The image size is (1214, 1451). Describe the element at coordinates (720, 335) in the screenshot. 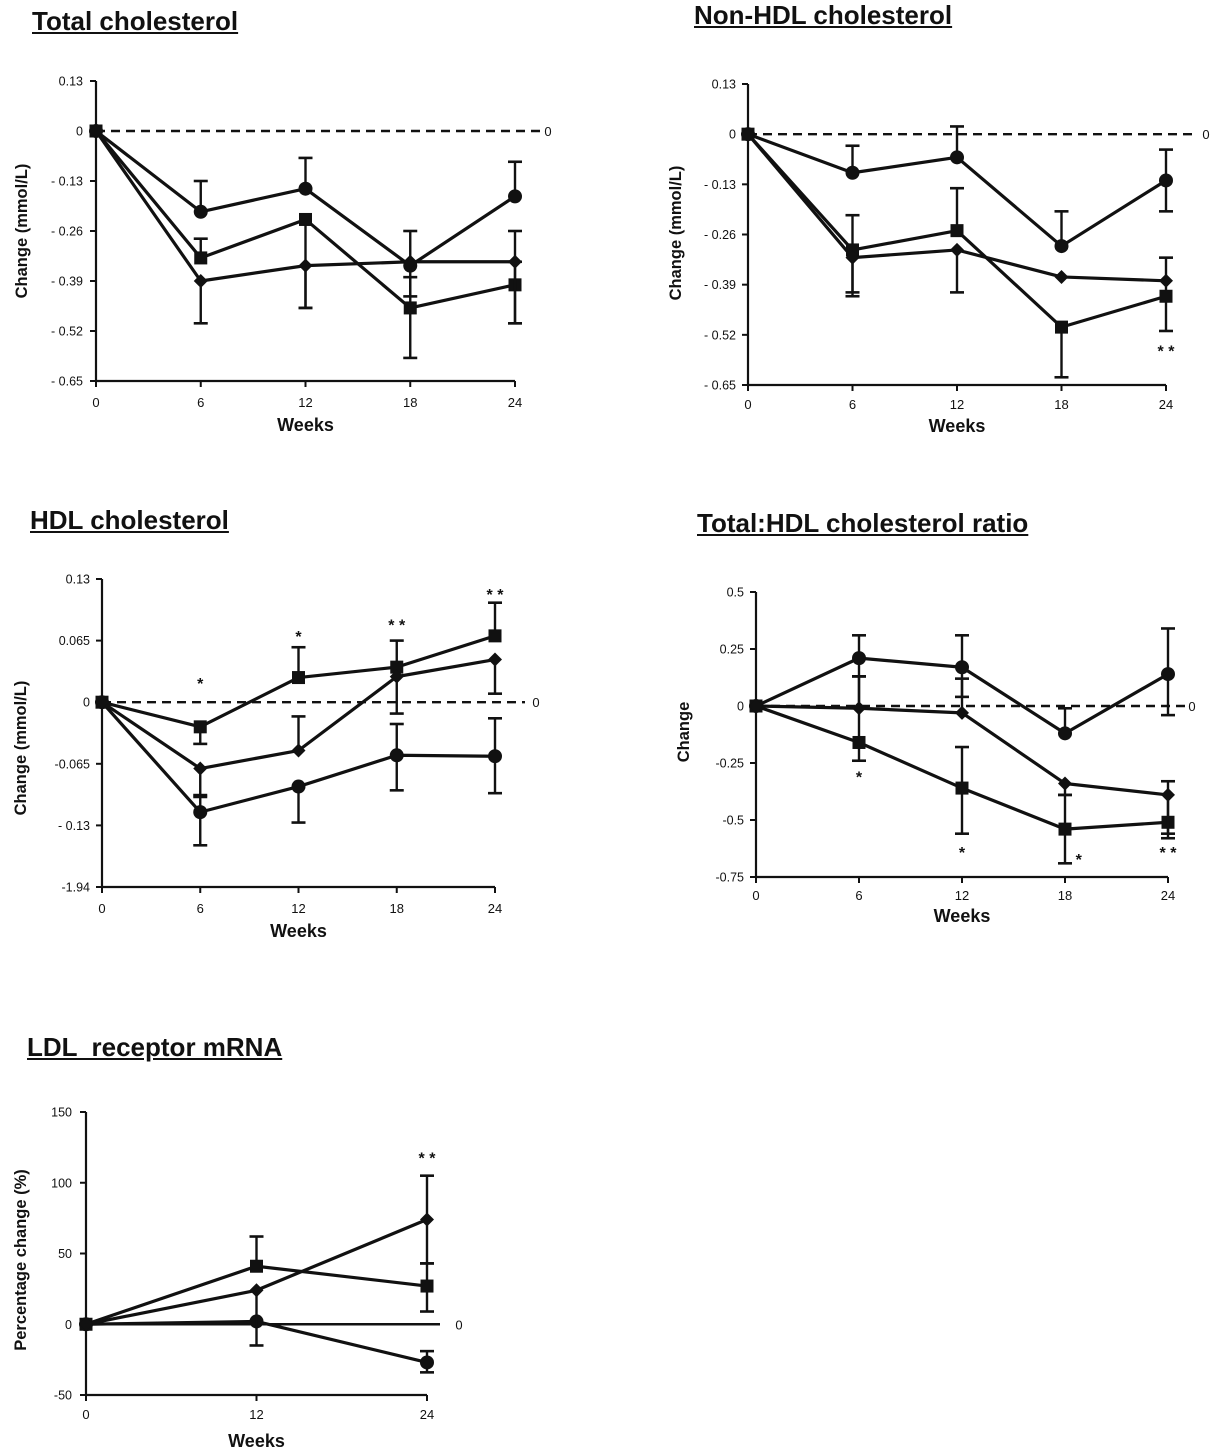

I see `y-tick-label: - 0.52` at that location.